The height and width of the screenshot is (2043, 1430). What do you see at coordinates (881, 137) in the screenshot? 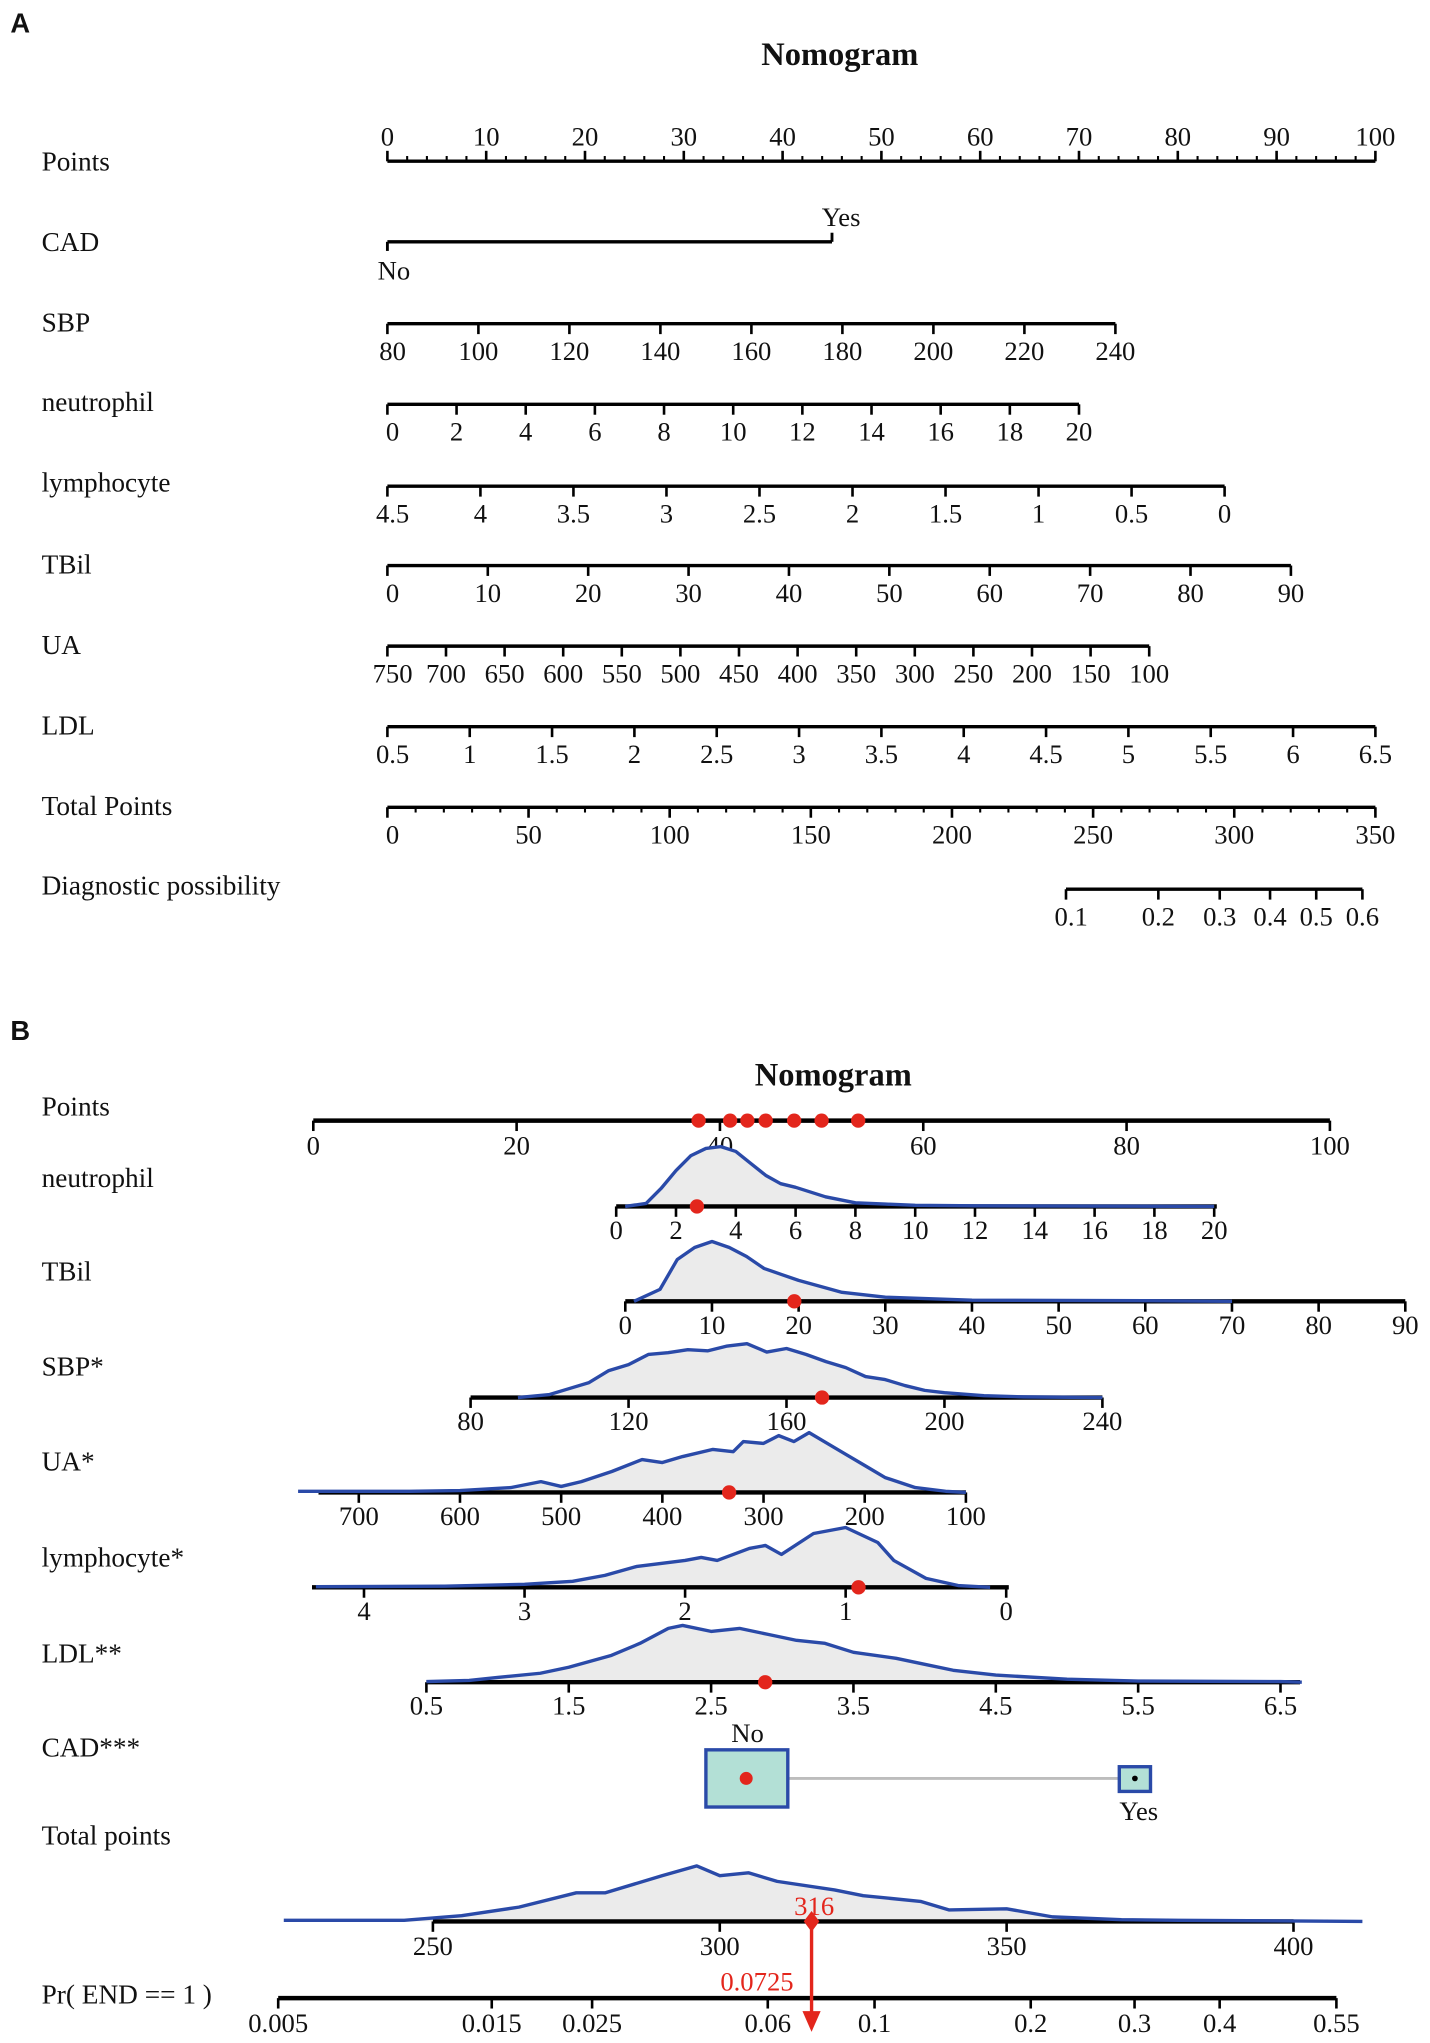
I see `panel-a-tick-label-points: 50` at bounding box center [881, 137].